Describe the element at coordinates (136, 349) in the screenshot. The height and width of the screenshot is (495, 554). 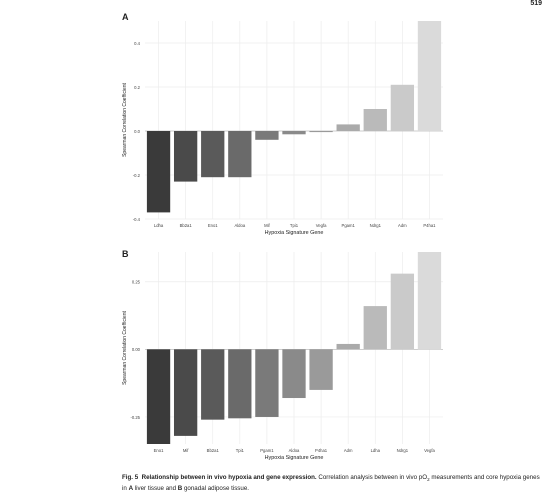
I see `y-tick-label: 0.00` at that location.